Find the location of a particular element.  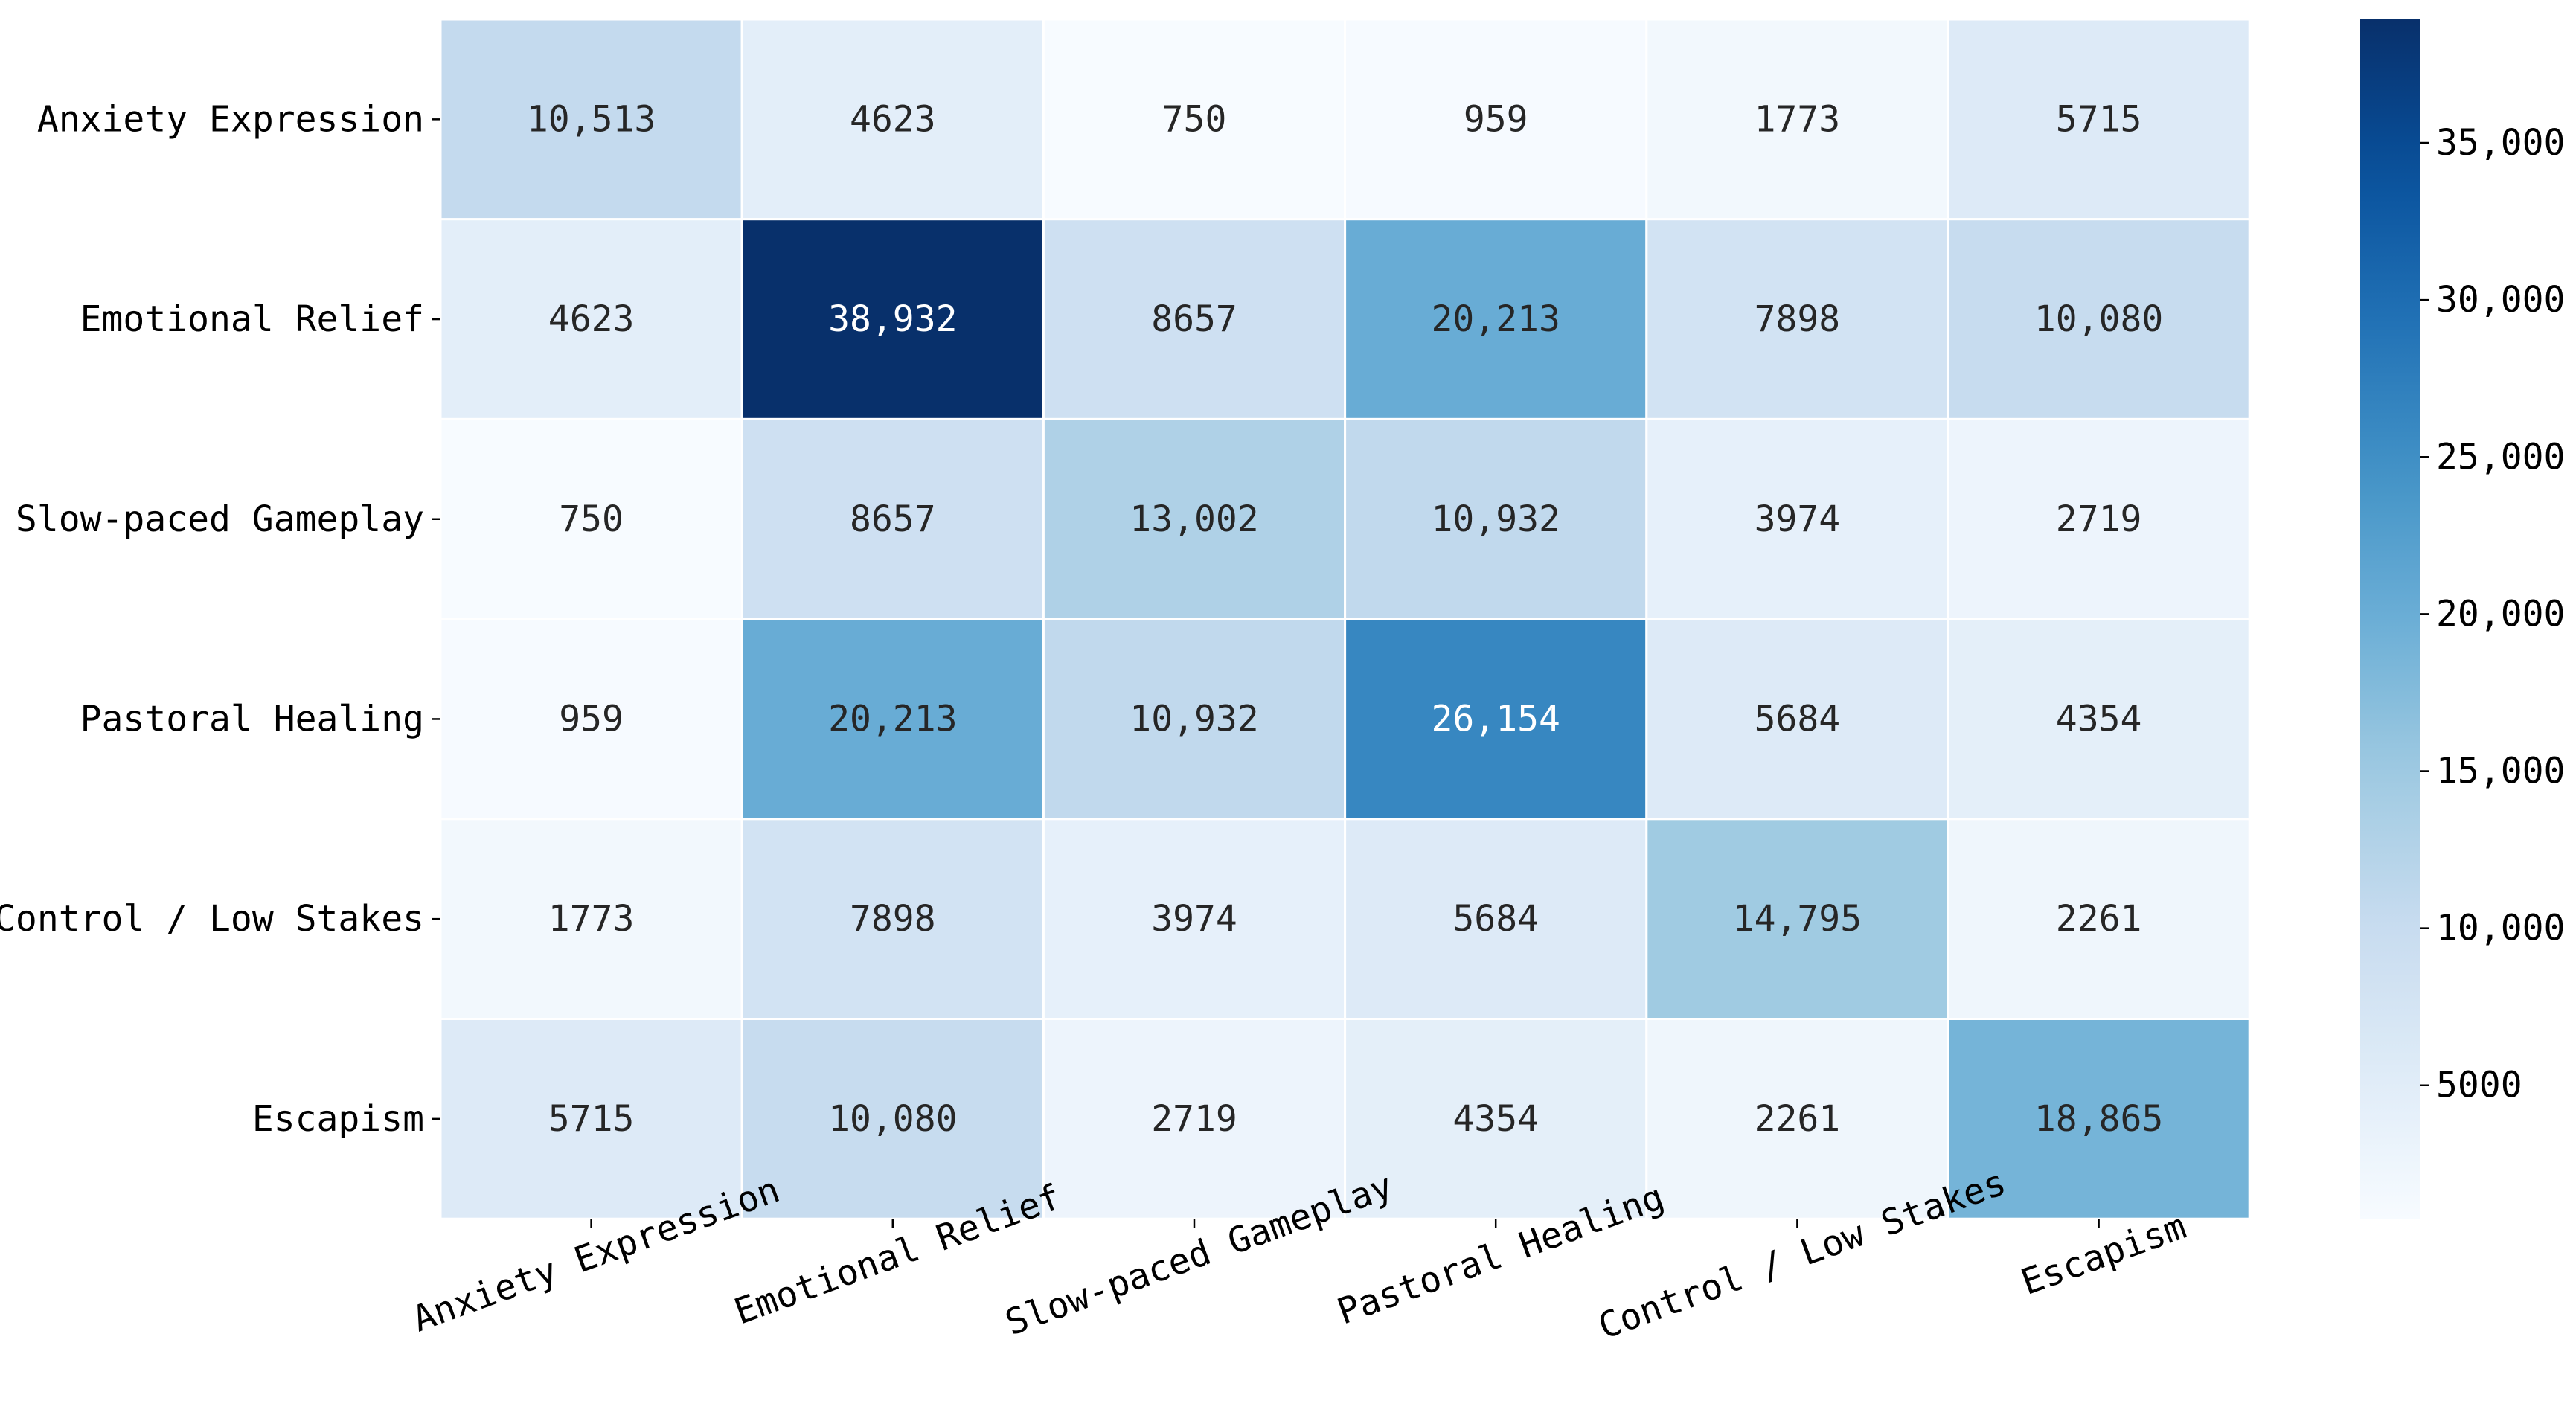

colorbar-tick-label: 5000 is located at coordinates (2479, 1085).